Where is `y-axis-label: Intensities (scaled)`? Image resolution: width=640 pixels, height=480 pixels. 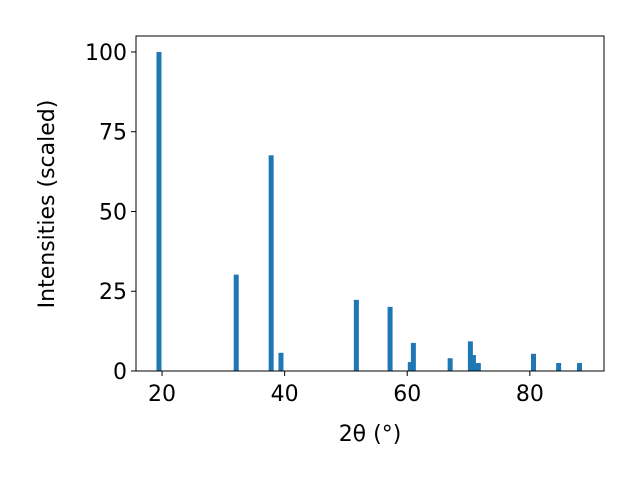 y-axis-label: Intensities (scaled) is located at coordinates (47, 204).